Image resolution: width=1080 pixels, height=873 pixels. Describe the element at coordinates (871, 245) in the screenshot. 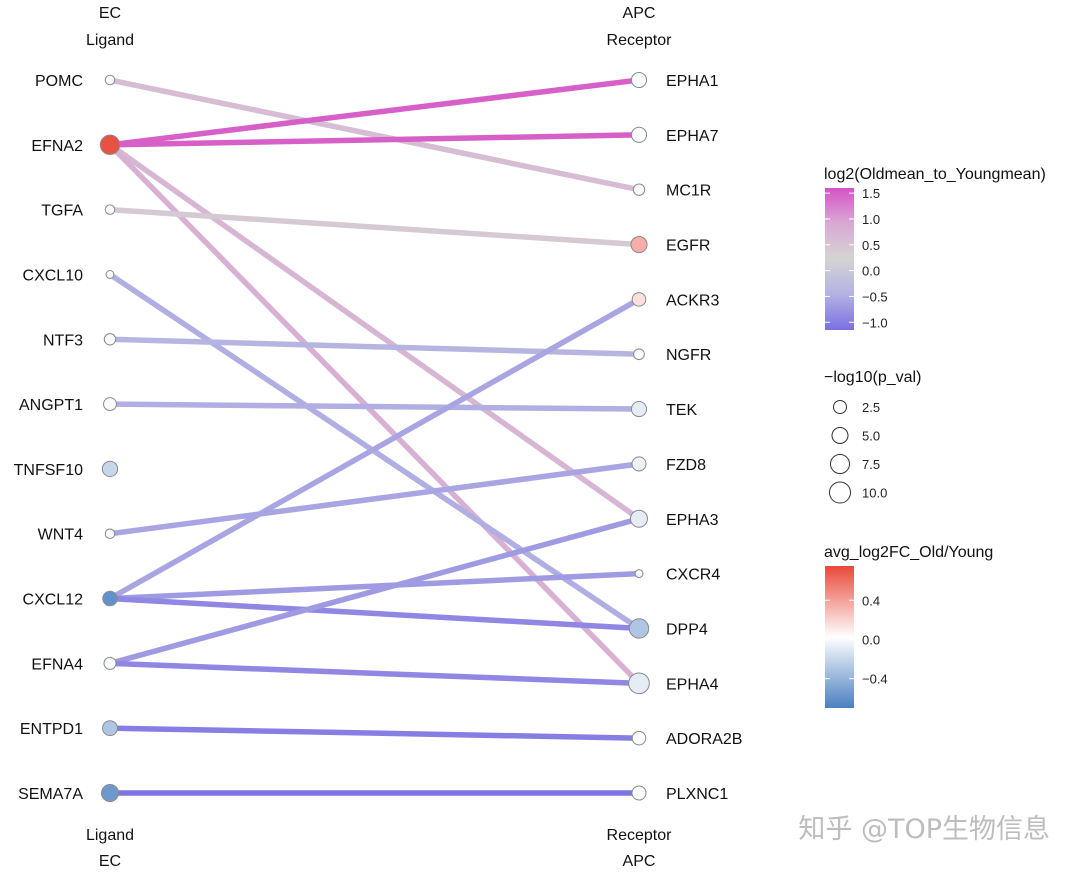

I see `legend-log2-tick-label: 0.5` at that location.